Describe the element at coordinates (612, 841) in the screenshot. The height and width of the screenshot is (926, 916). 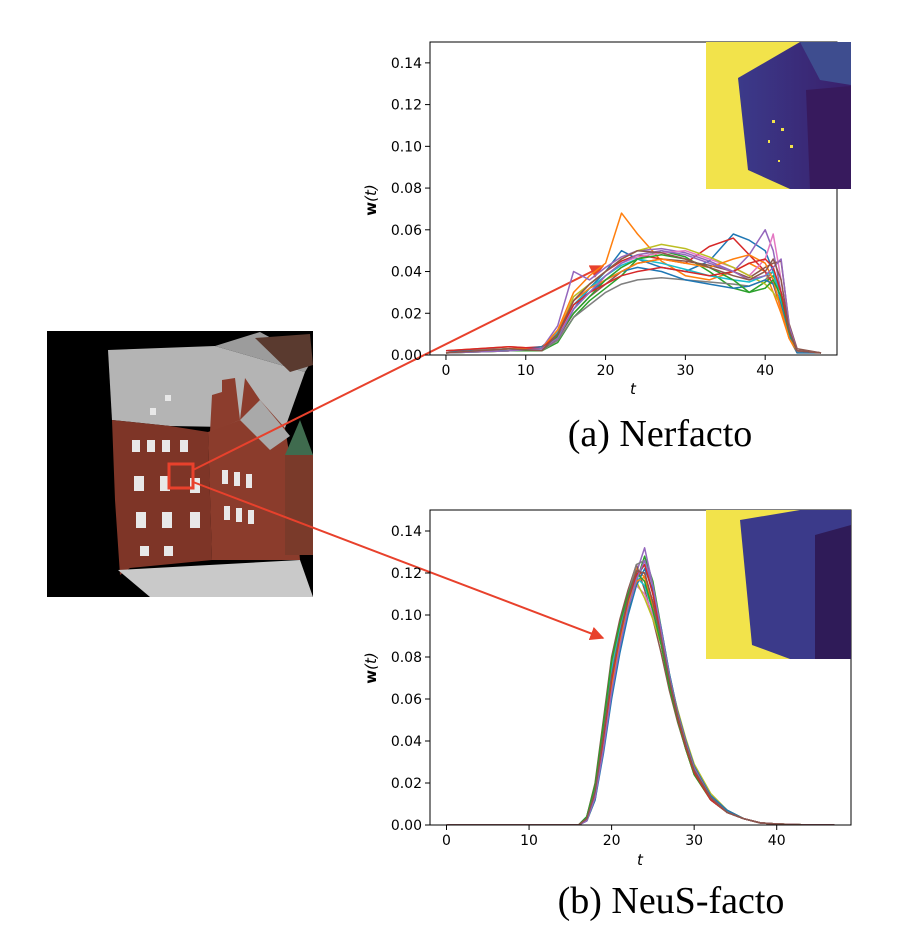
I see `x-tick-label-neusfacto: 20` at that location.